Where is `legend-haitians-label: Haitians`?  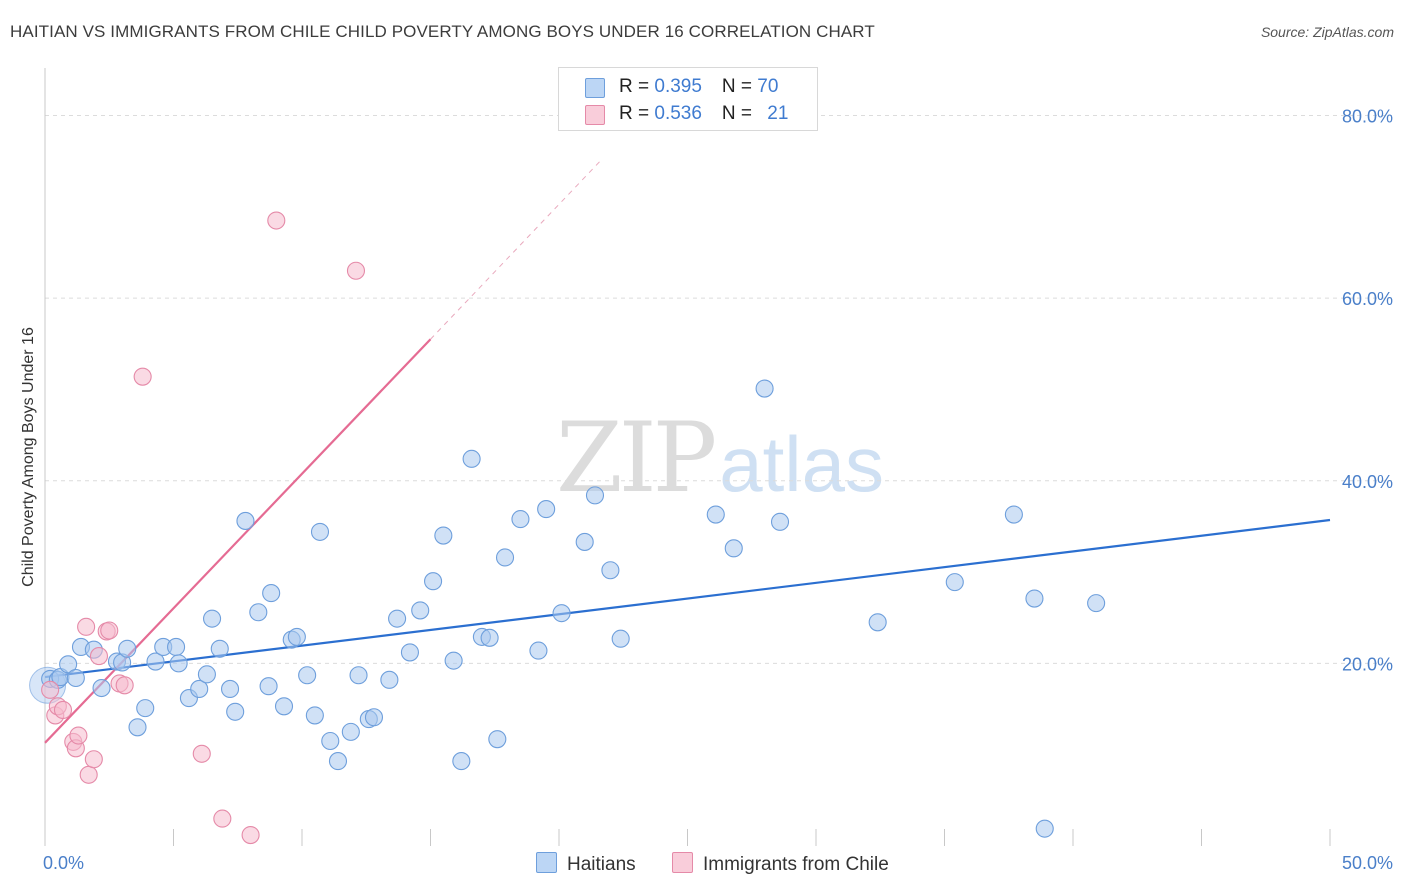
legend-haitians-label: Haitians is located at coordinates (601, 864).